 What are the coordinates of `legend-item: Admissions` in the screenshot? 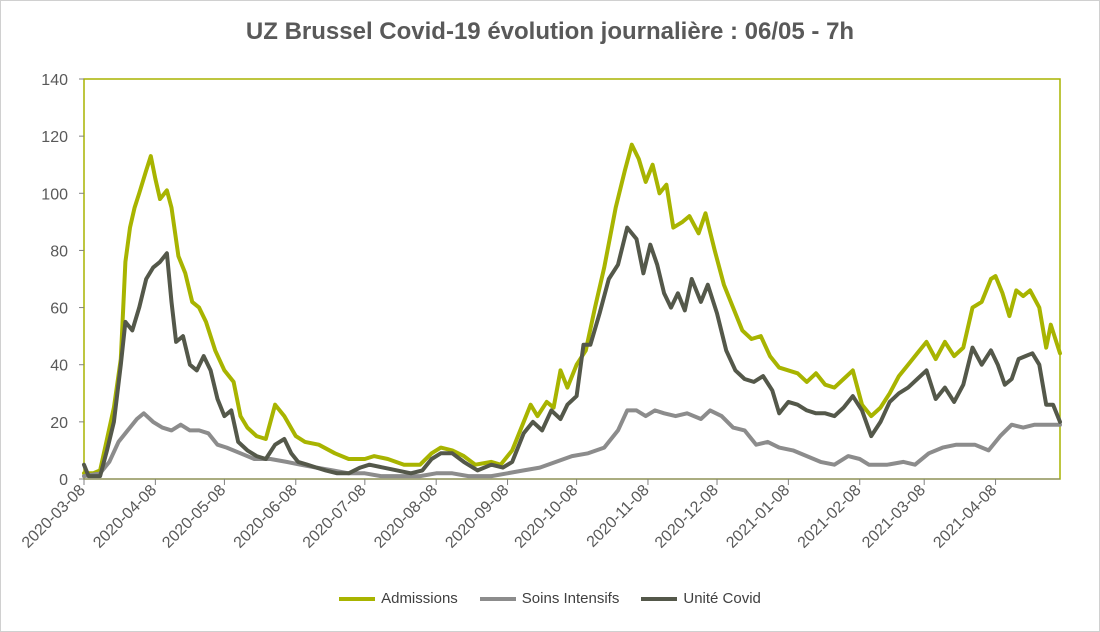 It's located at (398, 598).